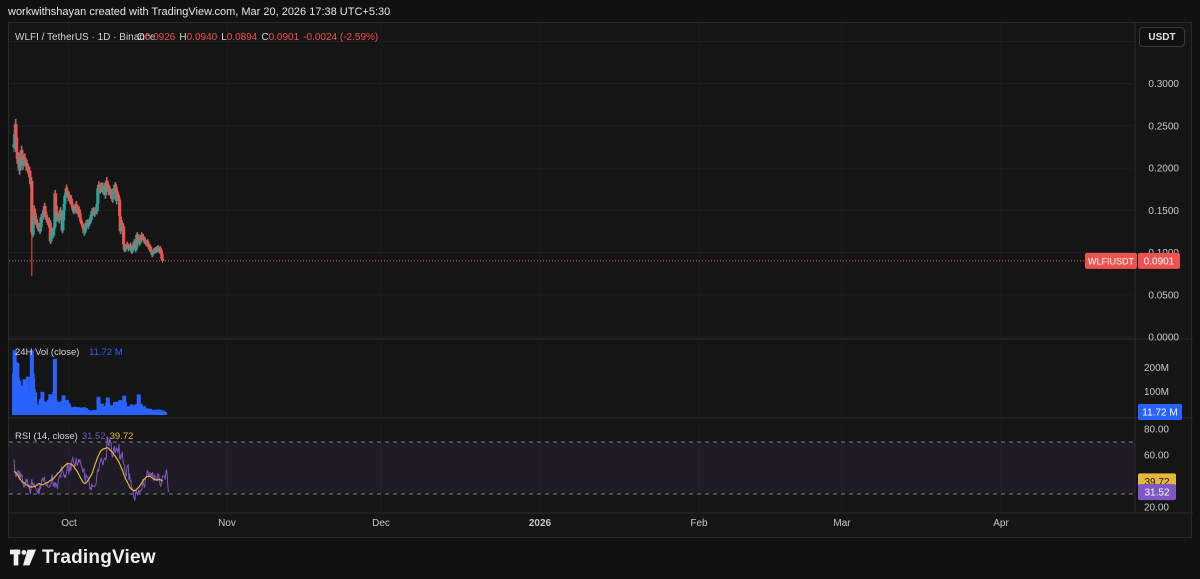  What do you see at coordinates (1163, 211) in the screenshot?
I see `price-tick-label: 0.1500` at bounding box center [1163, 211].